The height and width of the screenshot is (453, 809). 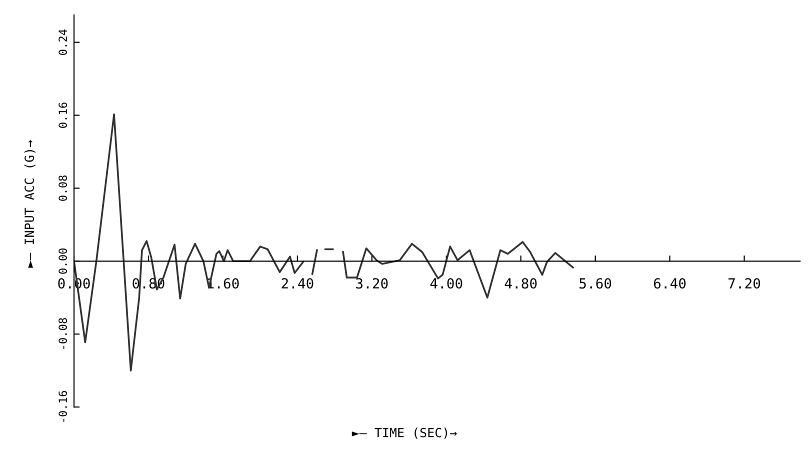 I want to click on x-tick-label: 7.20, so click(x=744, y=283).